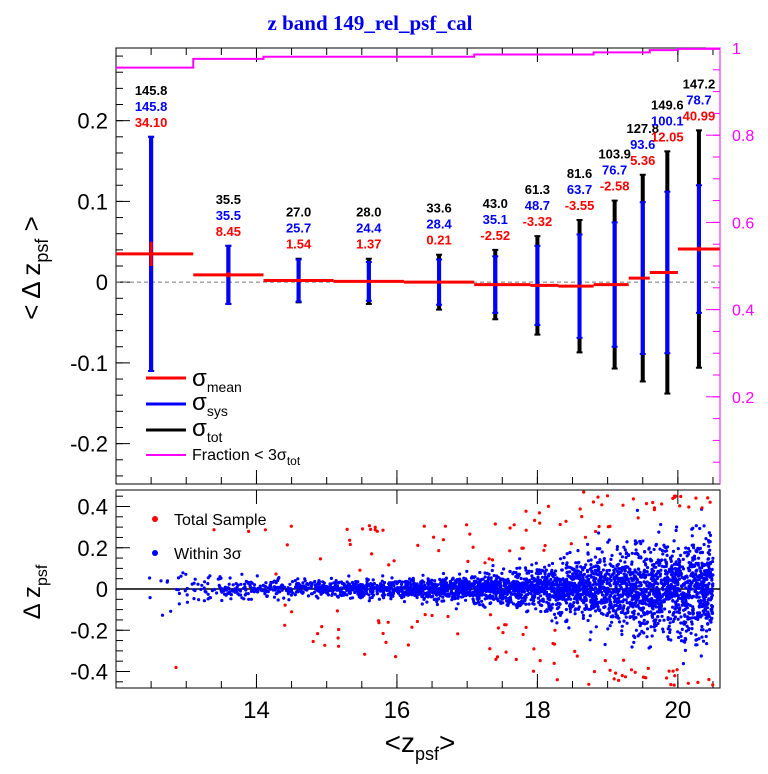  What do you see at coordinates (209, 537) in the screenshot?
I see `bottom-legend: Total Sample Within 3σ` at bounding box center [209, 537].